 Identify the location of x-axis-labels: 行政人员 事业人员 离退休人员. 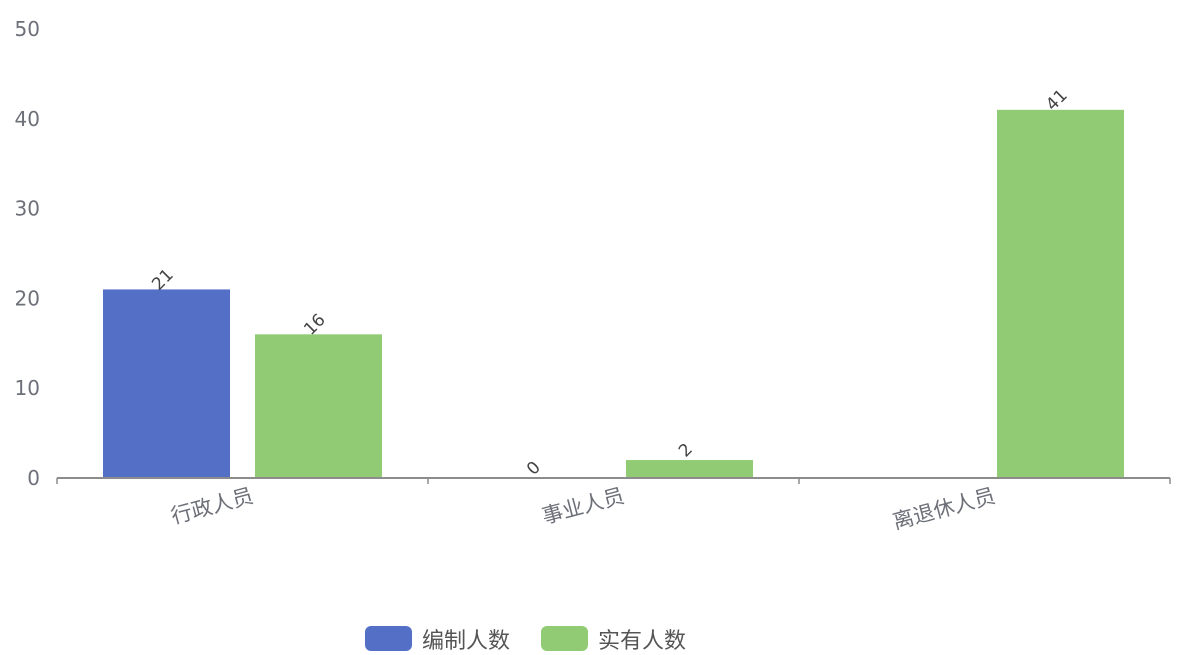
(582, 509).